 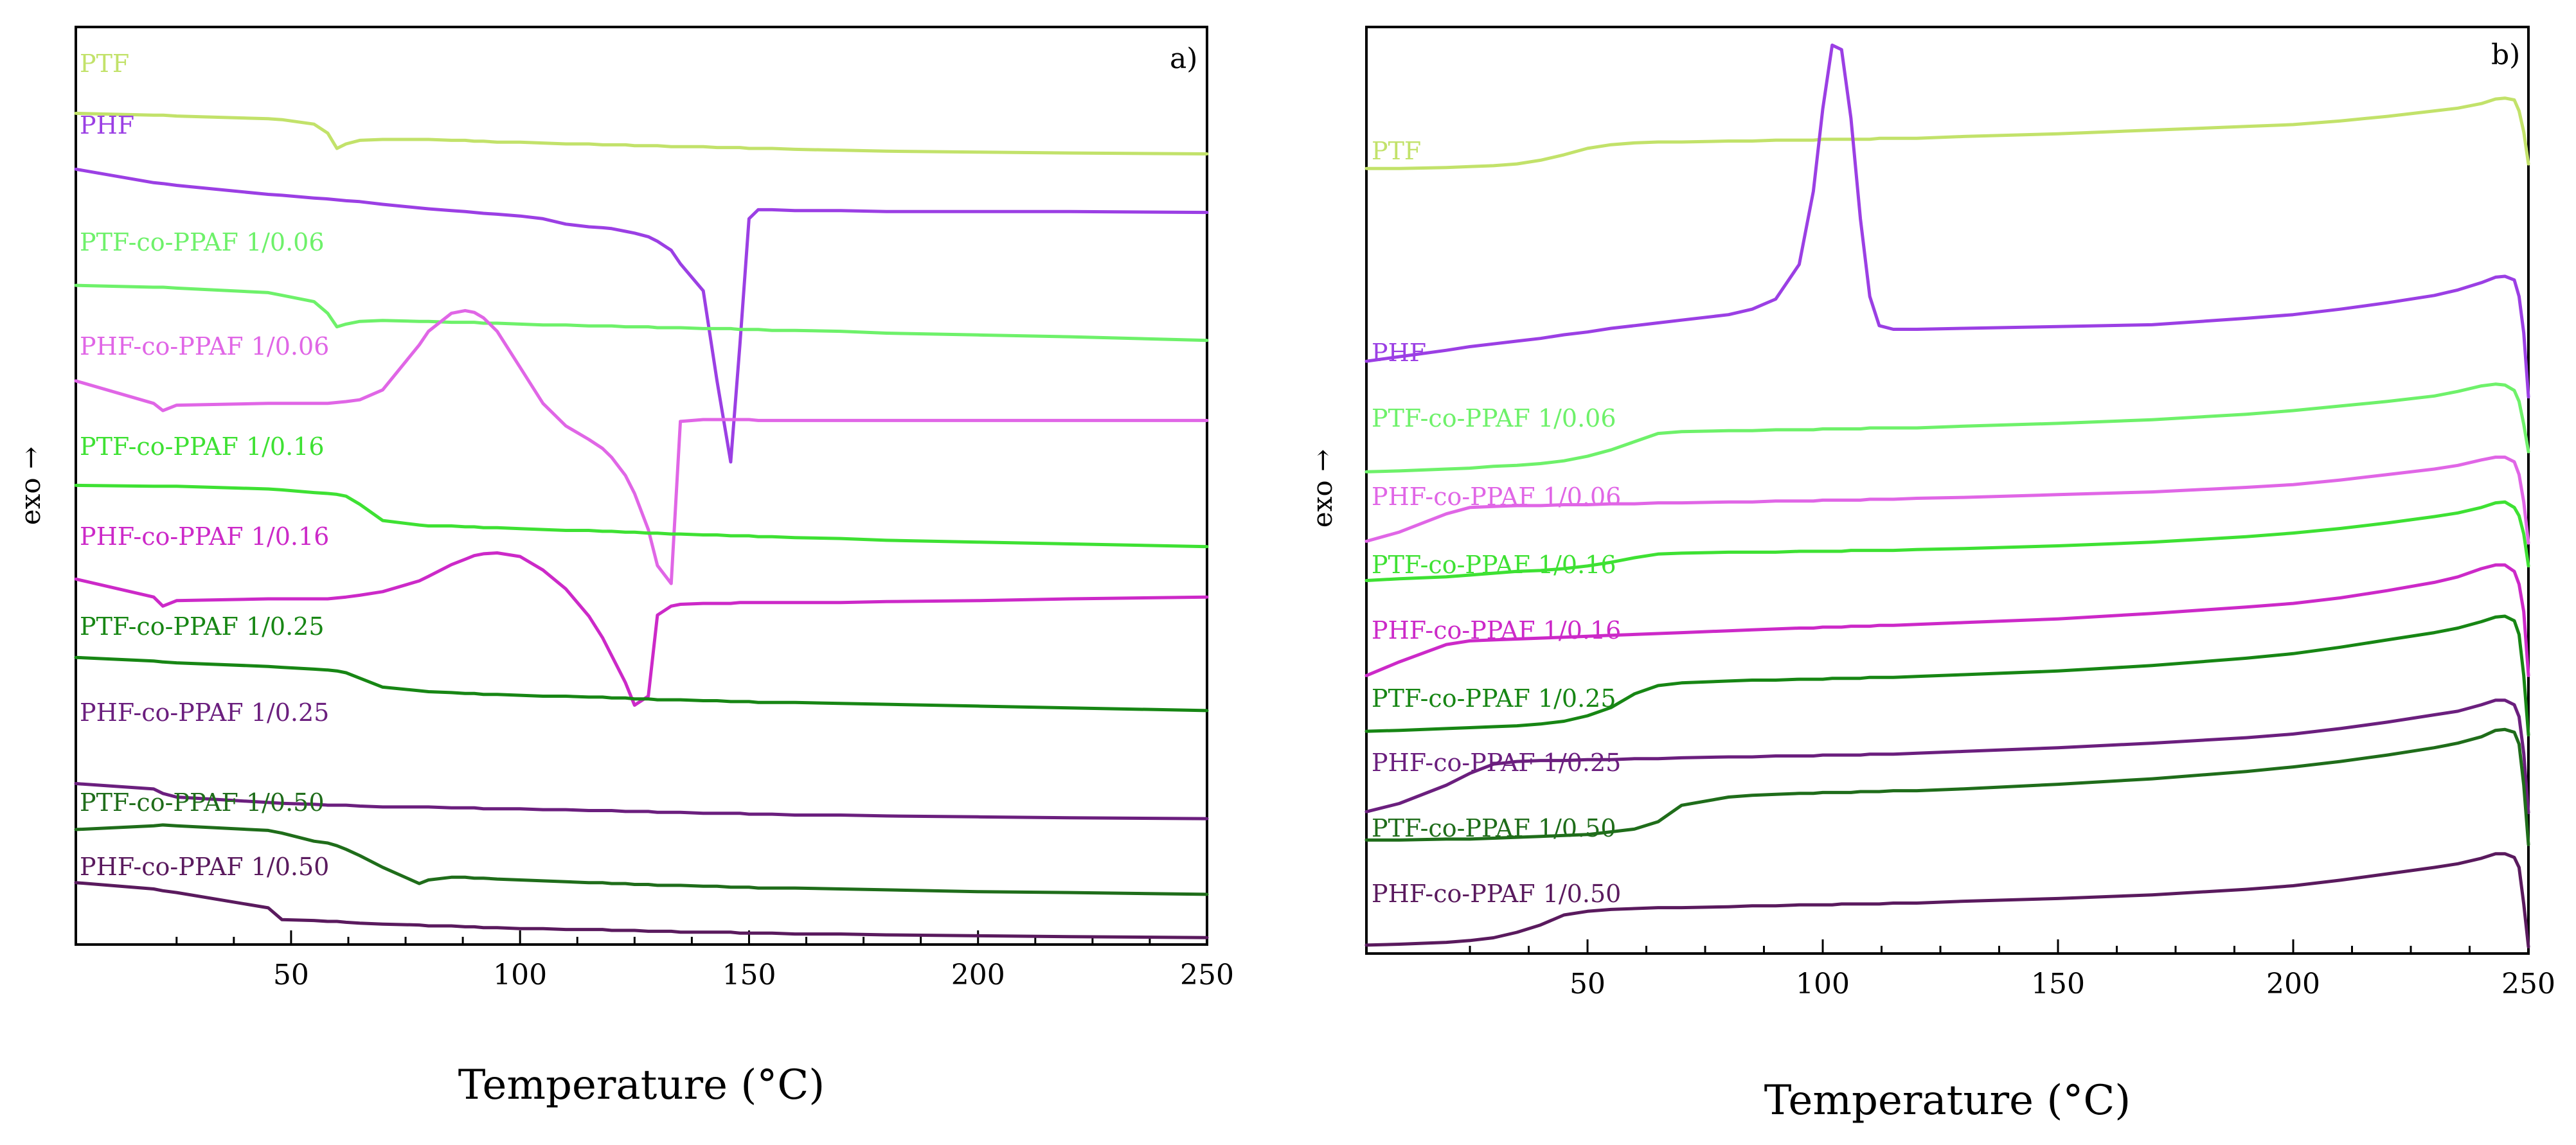 I want to click on panel-a-series-label-2: PHF, so click(x=107, y=125).